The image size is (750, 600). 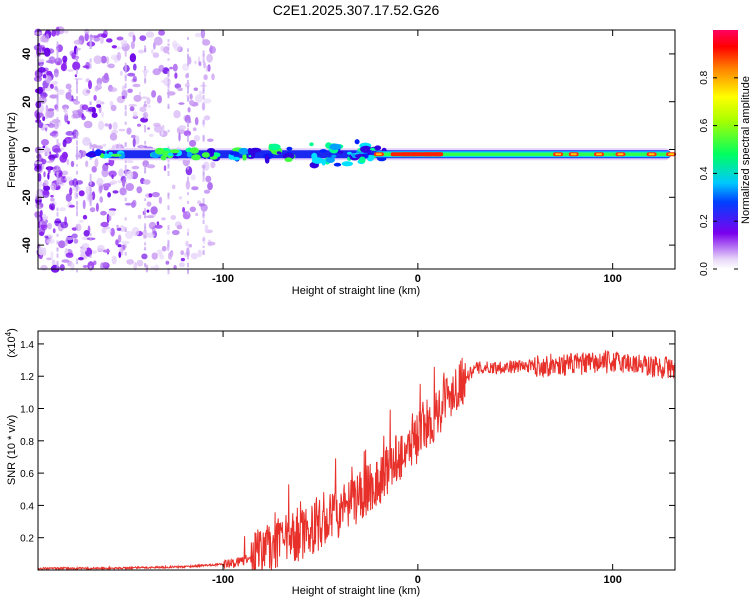 What do you see at coordinates (27, 149) in the screenshot?
I see `spectrogram-y-tick-label: 0` at bounding box center [27, 149].